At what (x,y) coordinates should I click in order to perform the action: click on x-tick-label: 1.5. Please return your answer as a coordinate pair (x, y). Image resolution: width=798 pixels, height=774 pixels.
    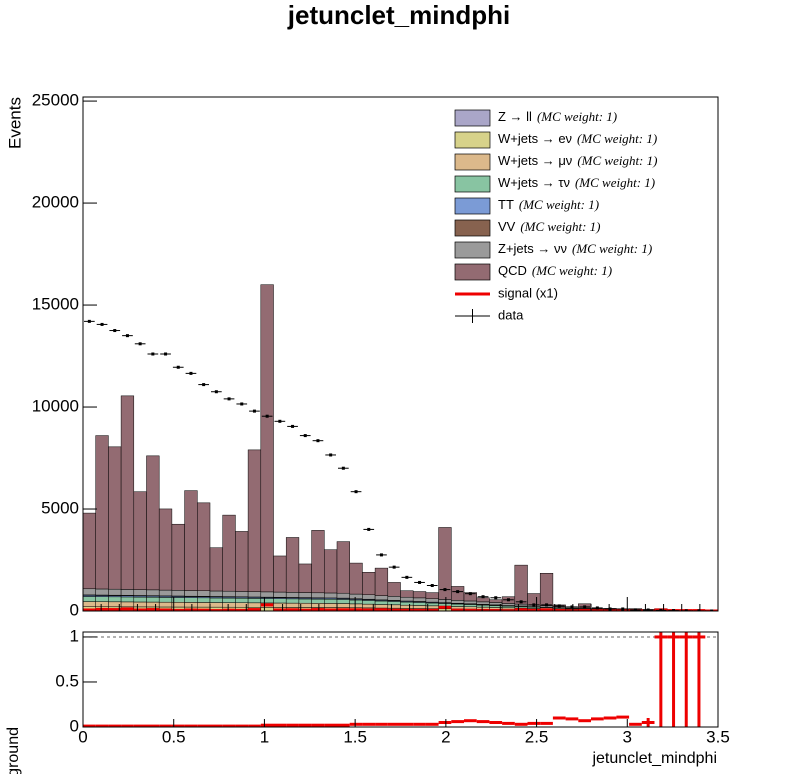
    Looking at the image, I should click on (355, 736).